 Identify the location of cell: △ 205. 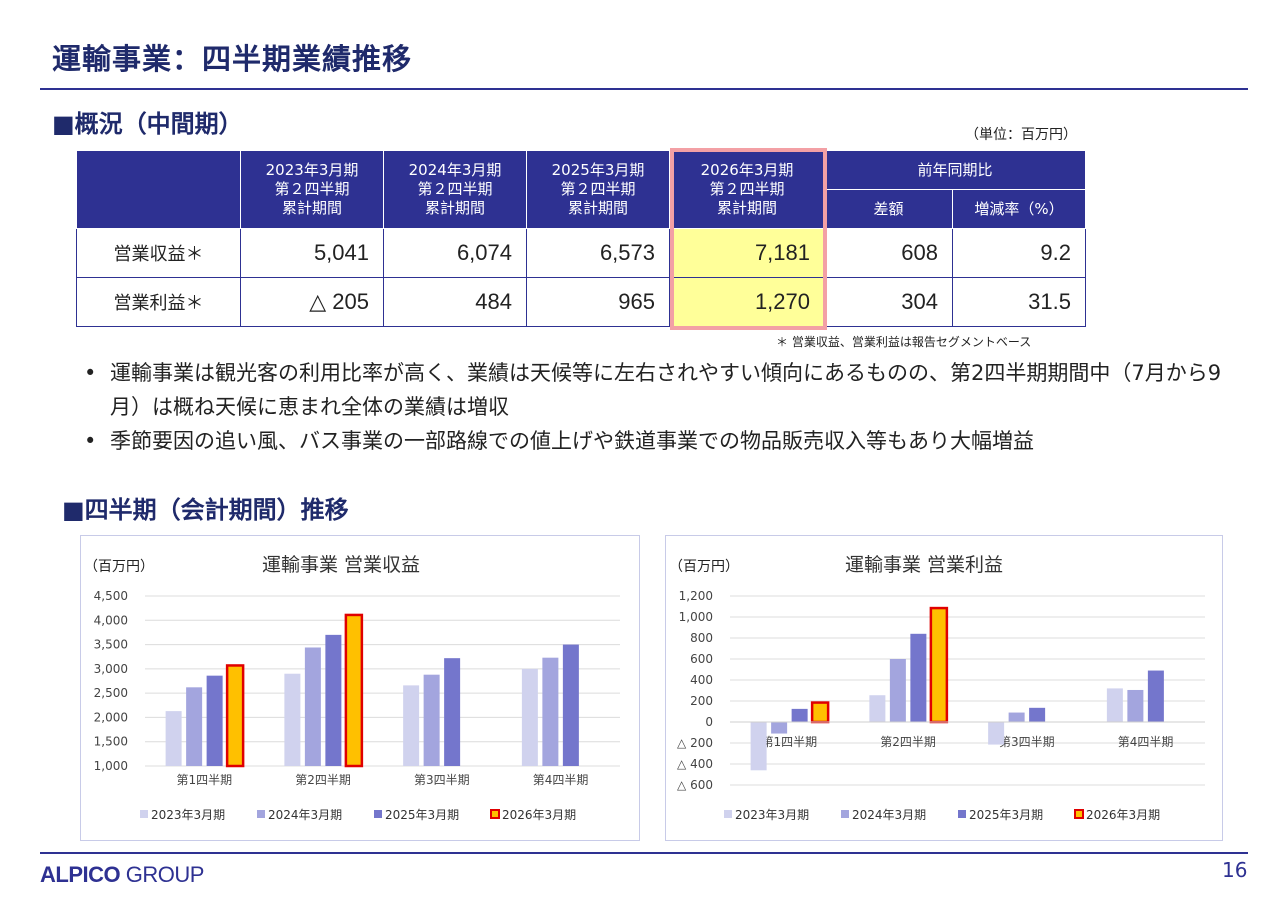
(312, 302).